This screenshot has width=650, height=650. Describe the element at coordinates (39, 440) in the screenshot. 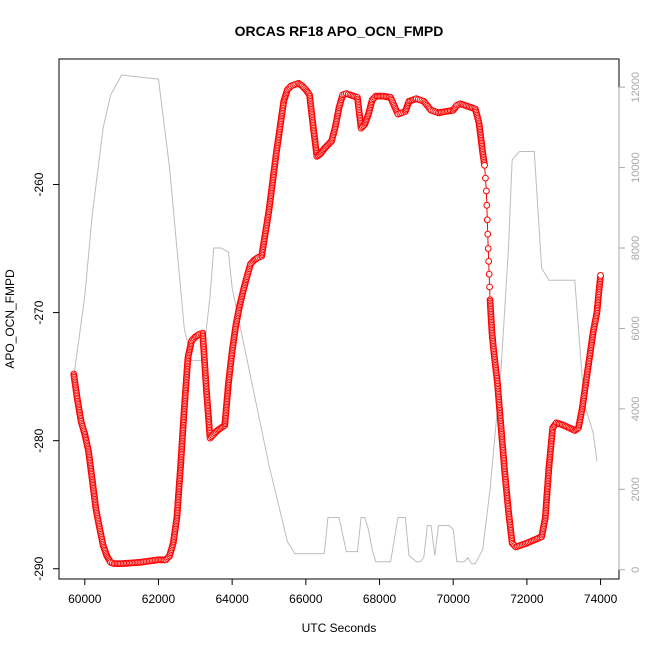

I see `y-tick-label: -280` at that location.